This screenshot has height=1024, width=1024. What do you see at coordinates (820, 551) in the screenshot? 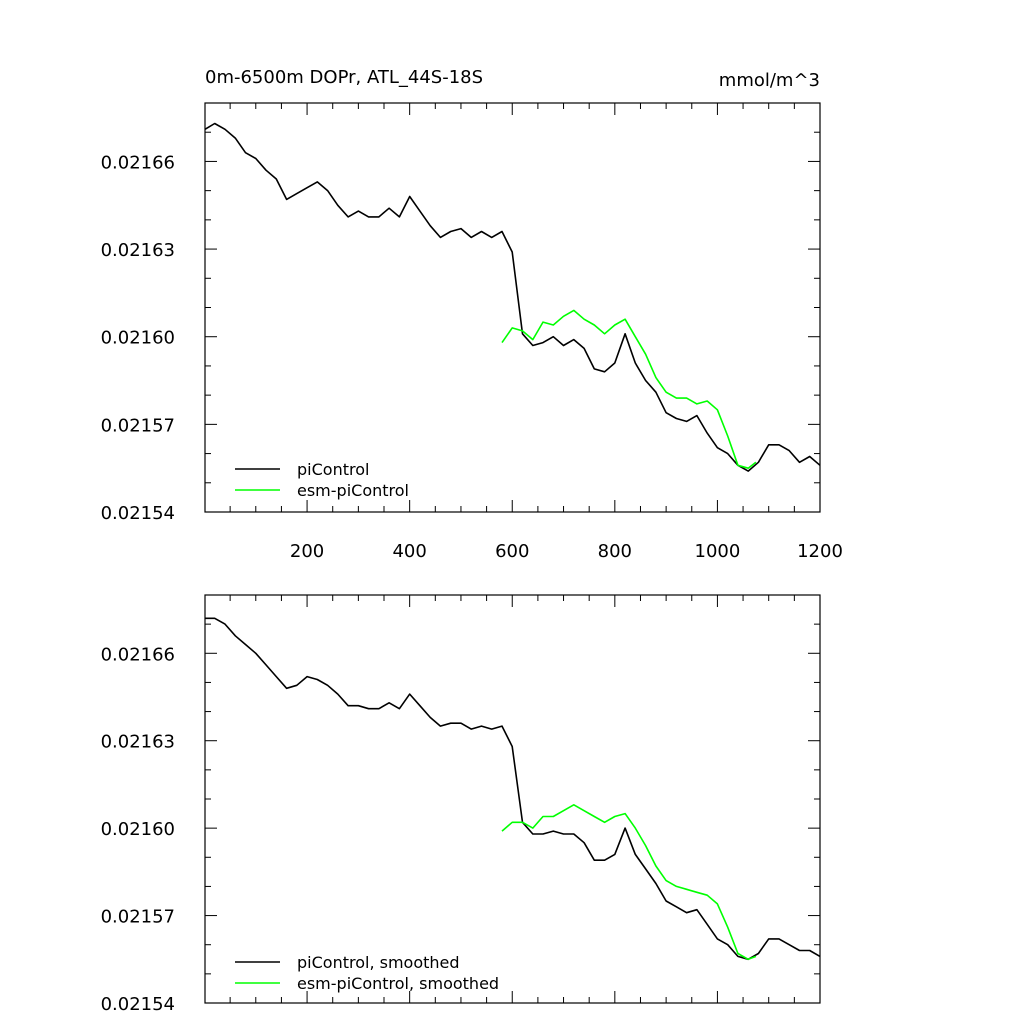
I see `x-tick-label: 1200` at bounding box center [820, 551].